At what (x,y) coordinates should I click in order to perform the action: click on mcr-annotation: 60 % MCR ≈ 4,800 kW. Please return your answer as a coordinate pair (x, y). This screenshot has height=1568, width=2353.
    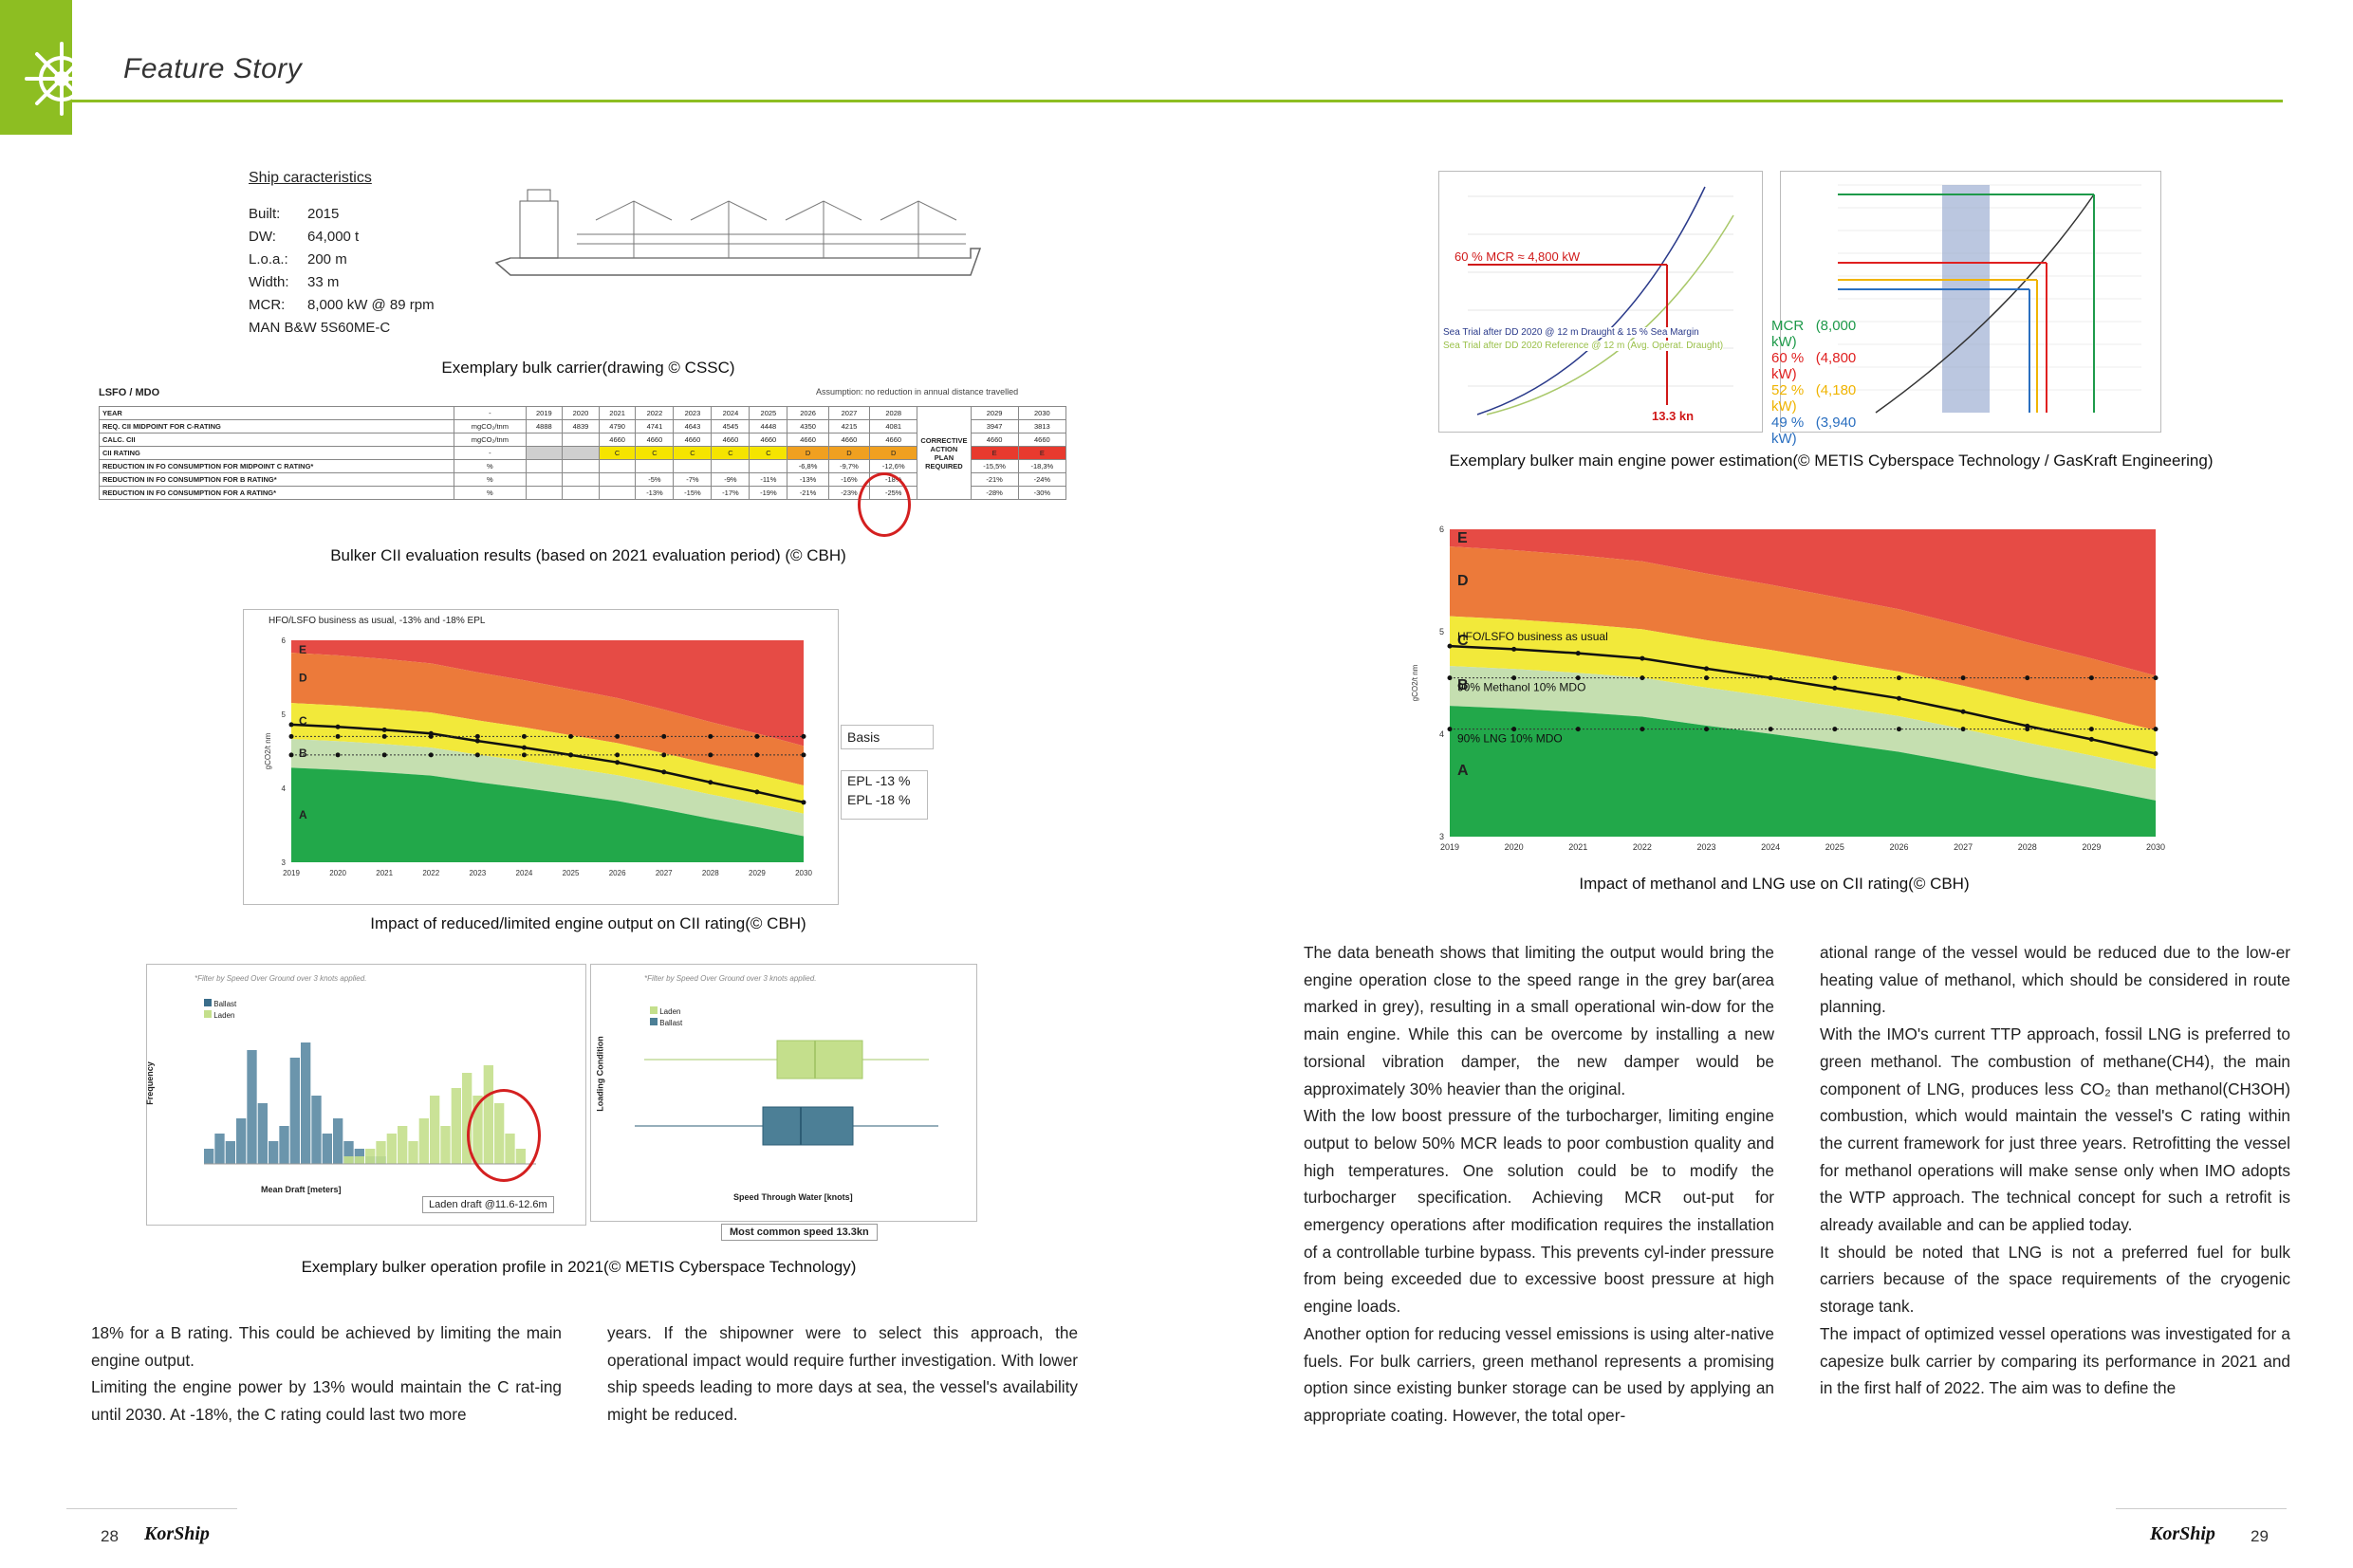
    Looking at the image, I should click on (1517, 257).